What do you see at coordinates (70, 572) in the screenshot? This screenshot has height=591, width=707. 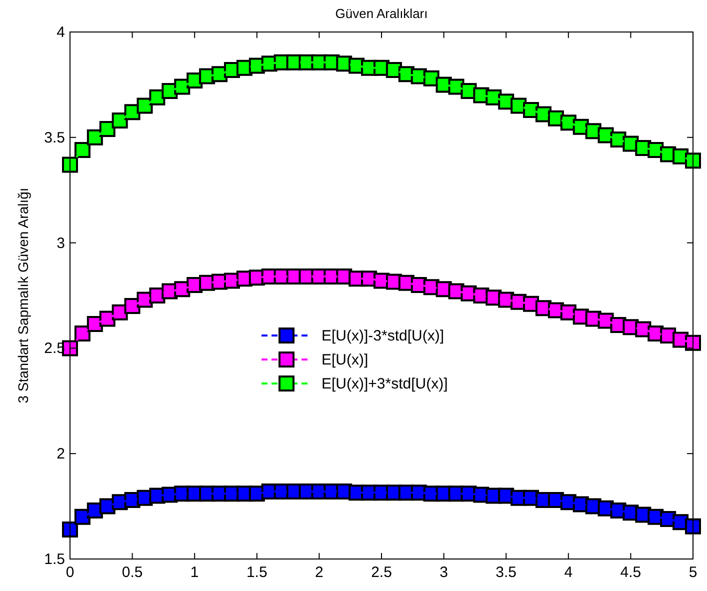 I see `x-tick-label: 0` at bounding box center [70, 572].